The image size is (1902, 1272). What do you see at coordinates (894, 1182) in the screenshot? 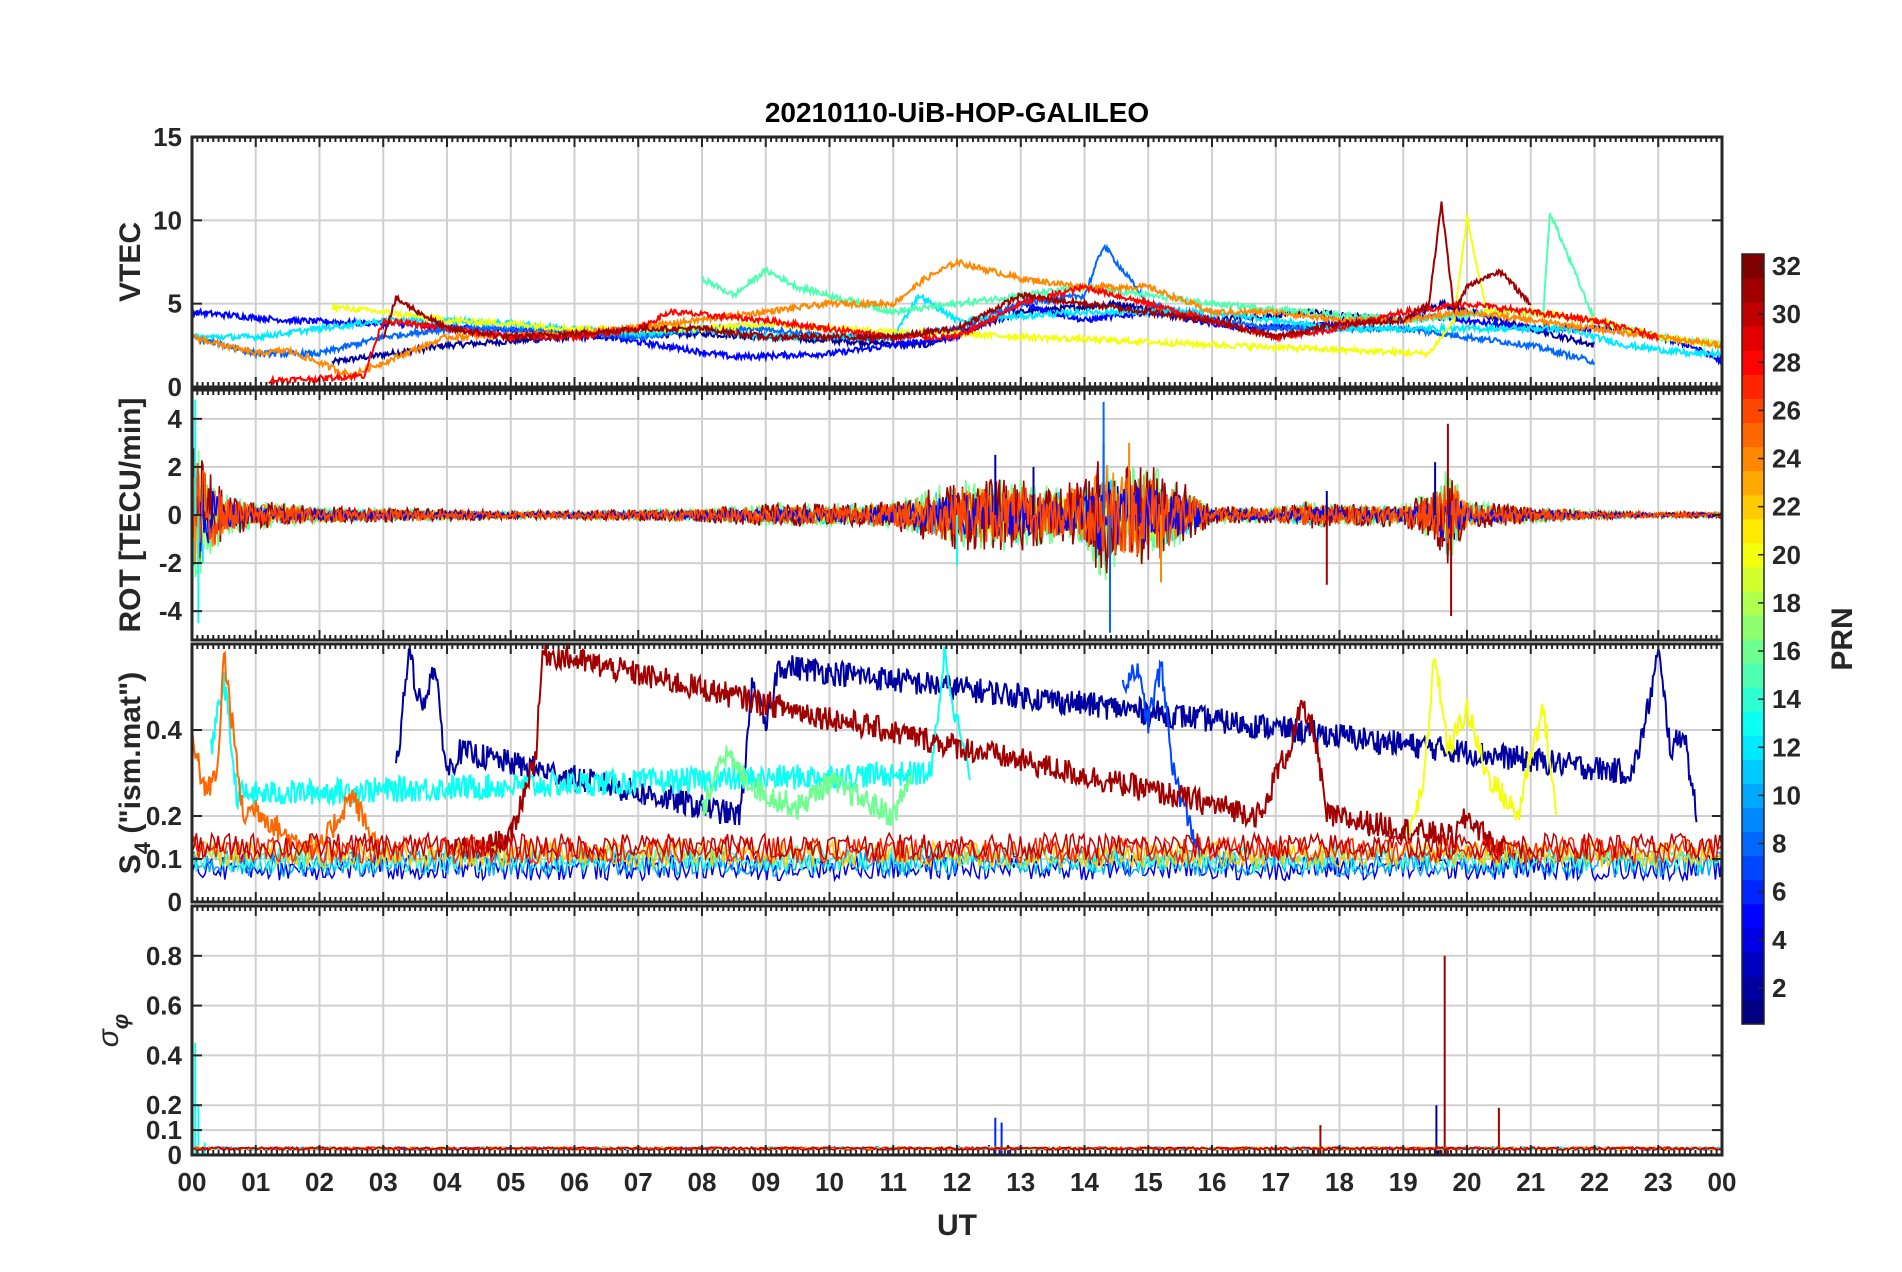
I see `x-tick-label: 11` at bounding box center [894, 1182].